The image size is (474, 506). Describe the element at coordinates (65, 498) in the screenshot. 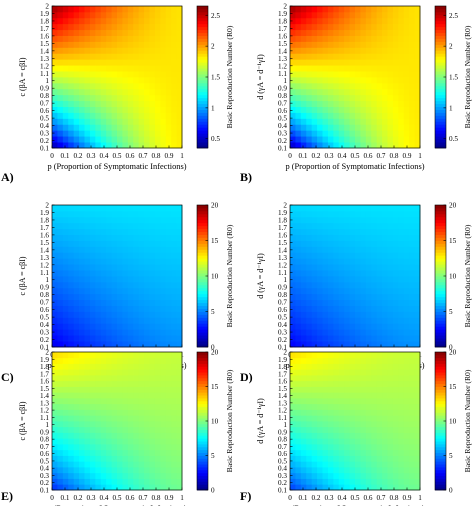

I see `x-tick-label: 0.1` at that location.